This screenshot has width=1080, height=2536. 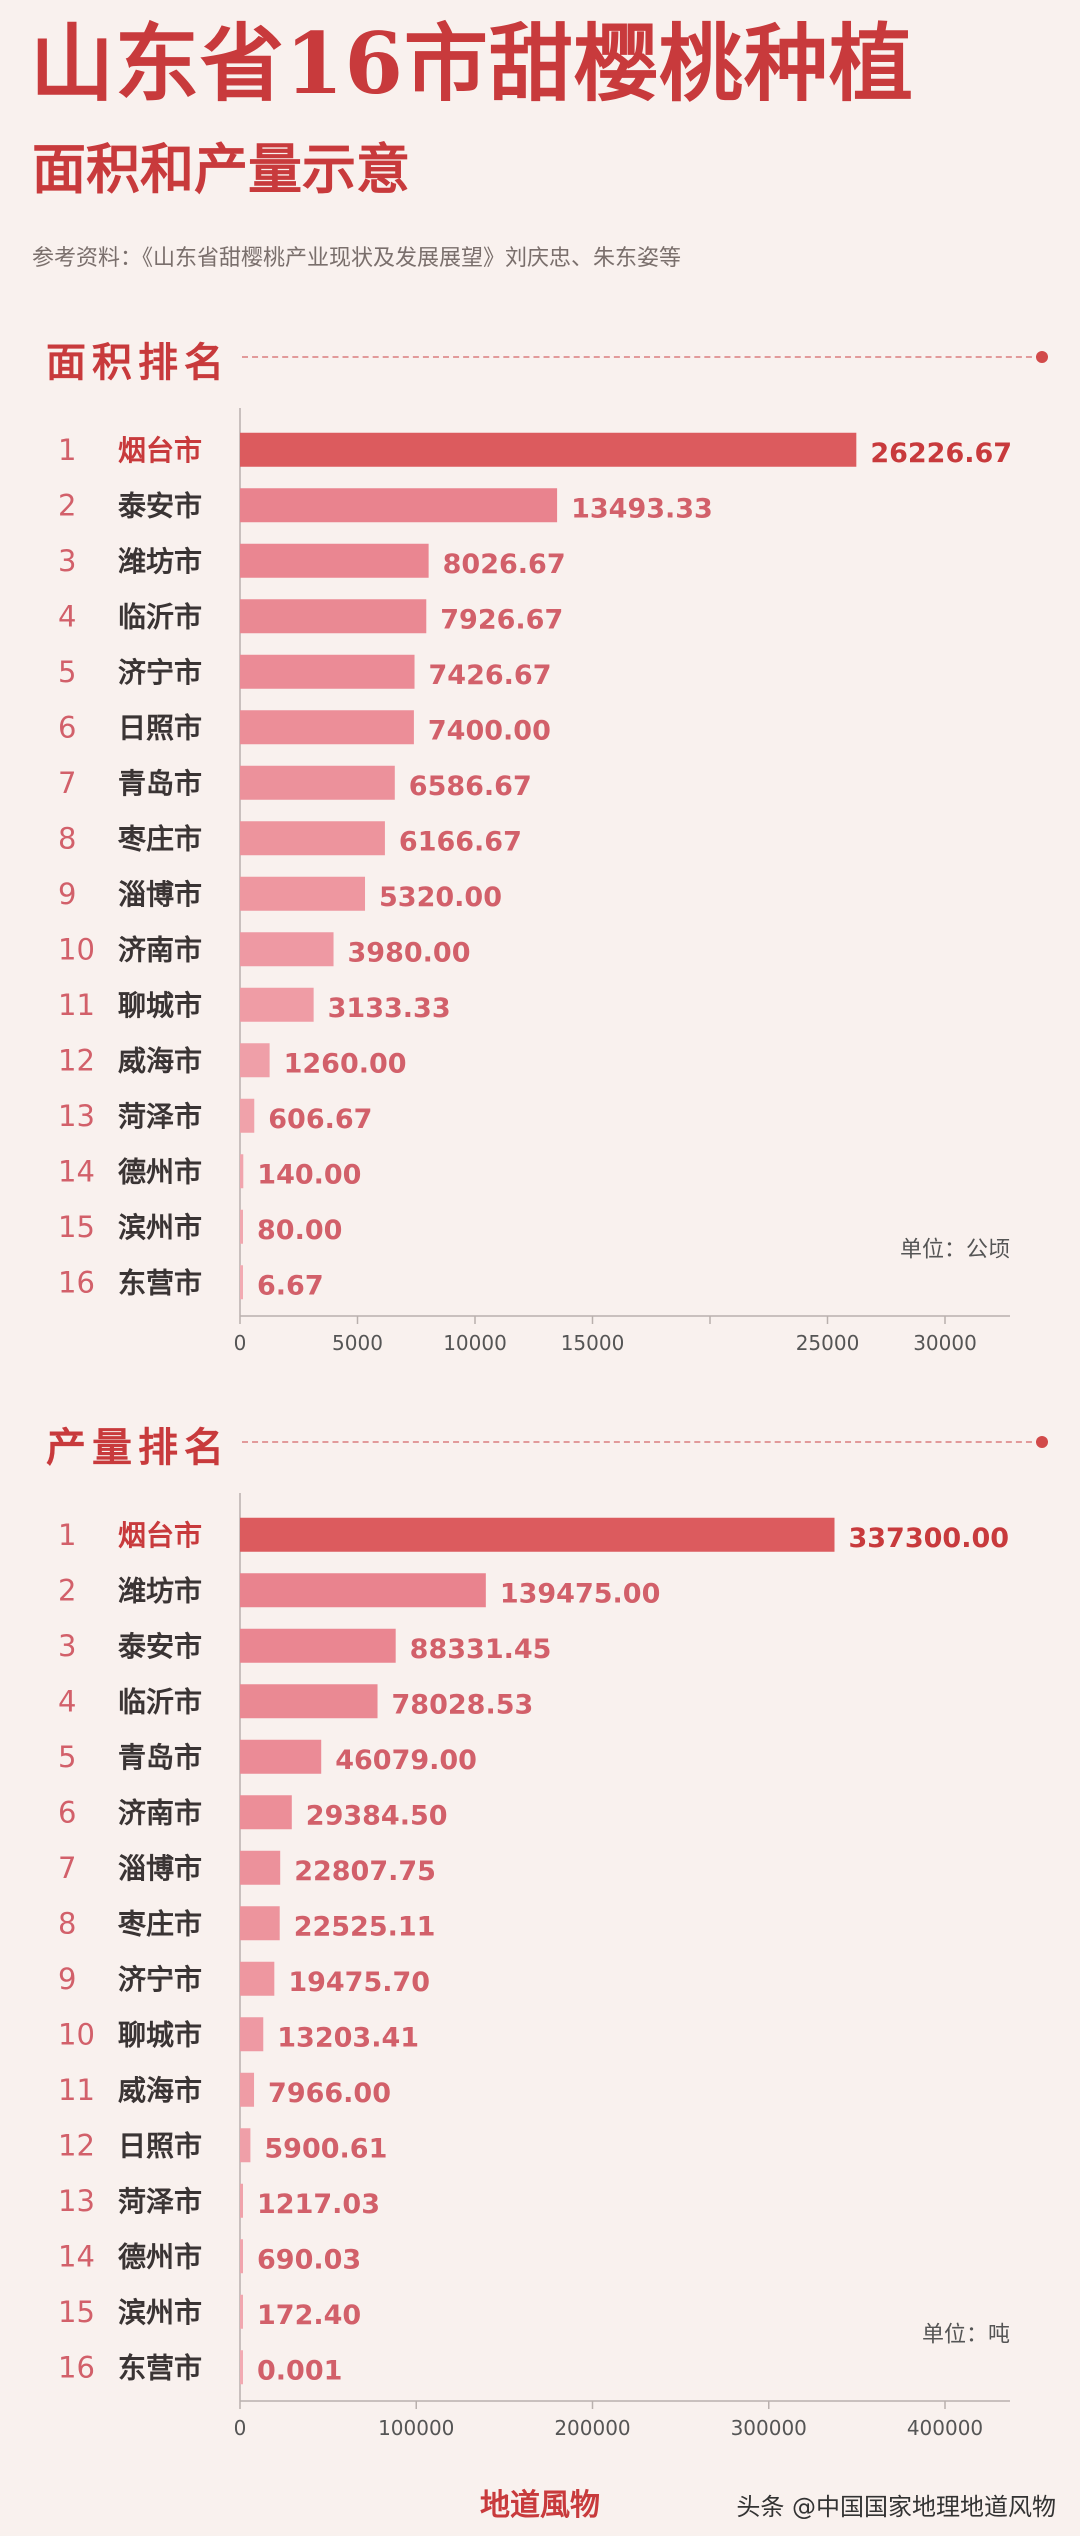 What do you see at coordinates (580, 1593) in the screenshot?
I see `yield-value-label: 139475.00` at bounding box center [580, 1593].